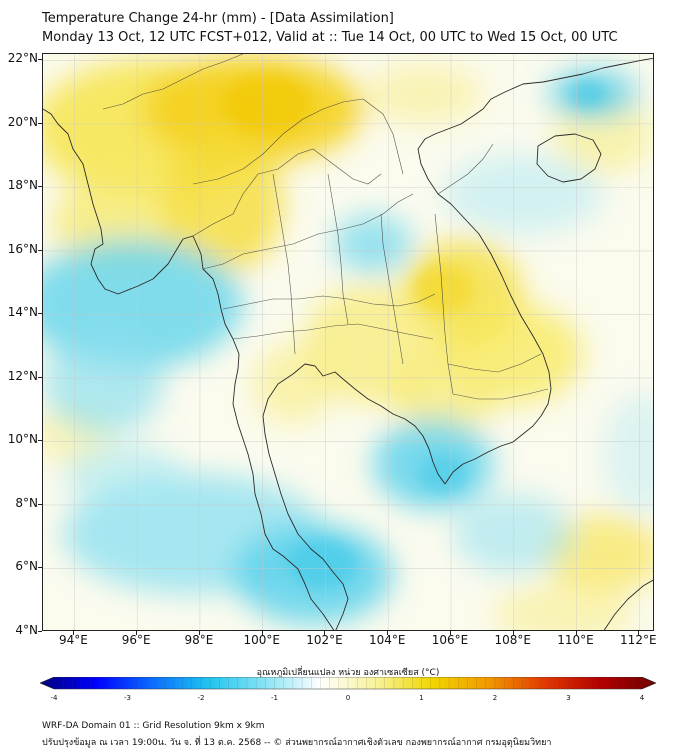 The width and height of the screenshot is (676, 756). What do you see at coordinates (127, 698) in the screenshot?
I see `colorbar-tick-label: -3` at bounding box center [127, 698].